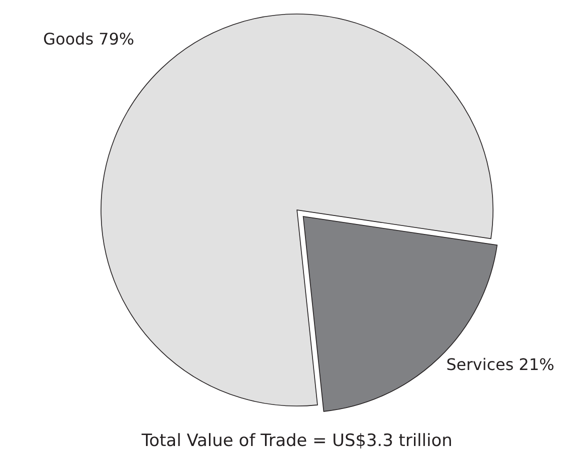  I want to click on text: Total Value of Trade = US$3.3 trillion, so click(296, 441).